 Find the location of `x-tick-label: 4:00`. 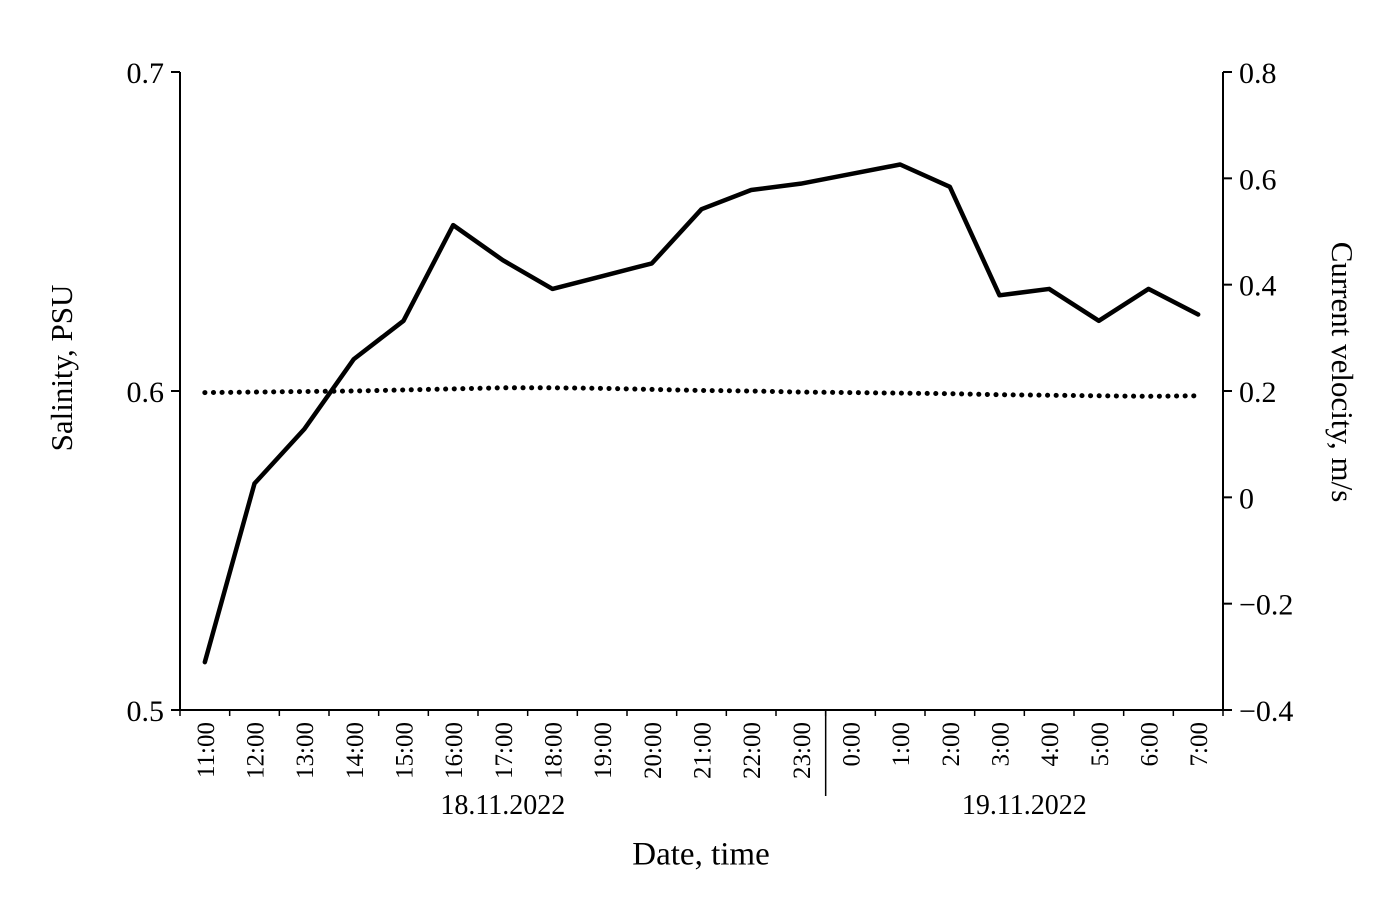

x-tick-label: 4:00 is located at coordinates (1050, 744).